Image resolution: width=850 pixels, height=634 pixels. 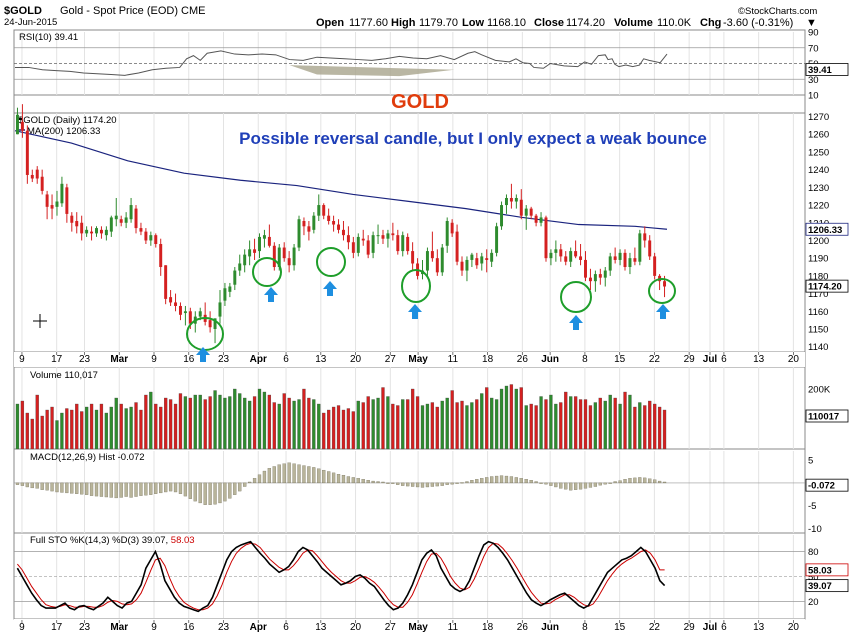 I want to click on low-label: Low, so click(x=473, y=23).